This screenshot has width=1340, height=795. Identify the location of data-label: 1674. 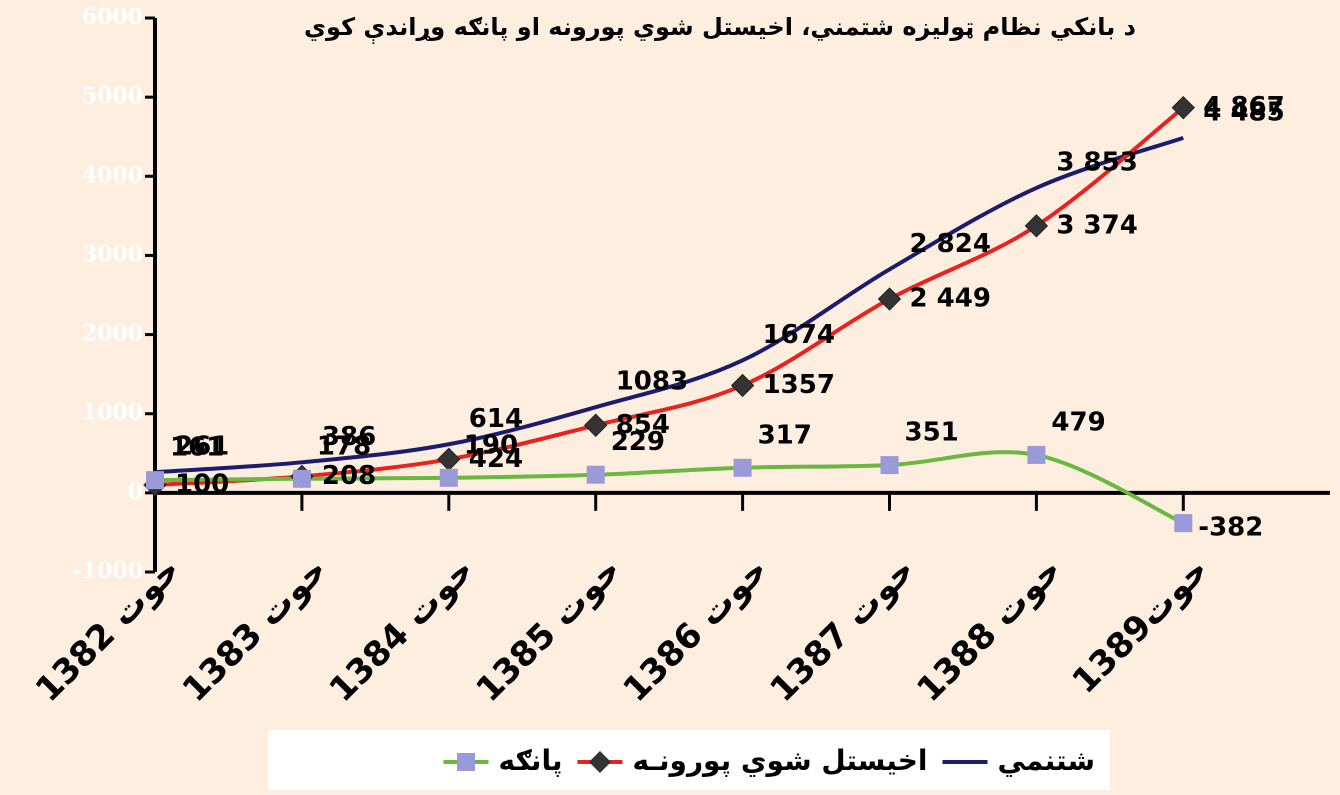
(799, 335).